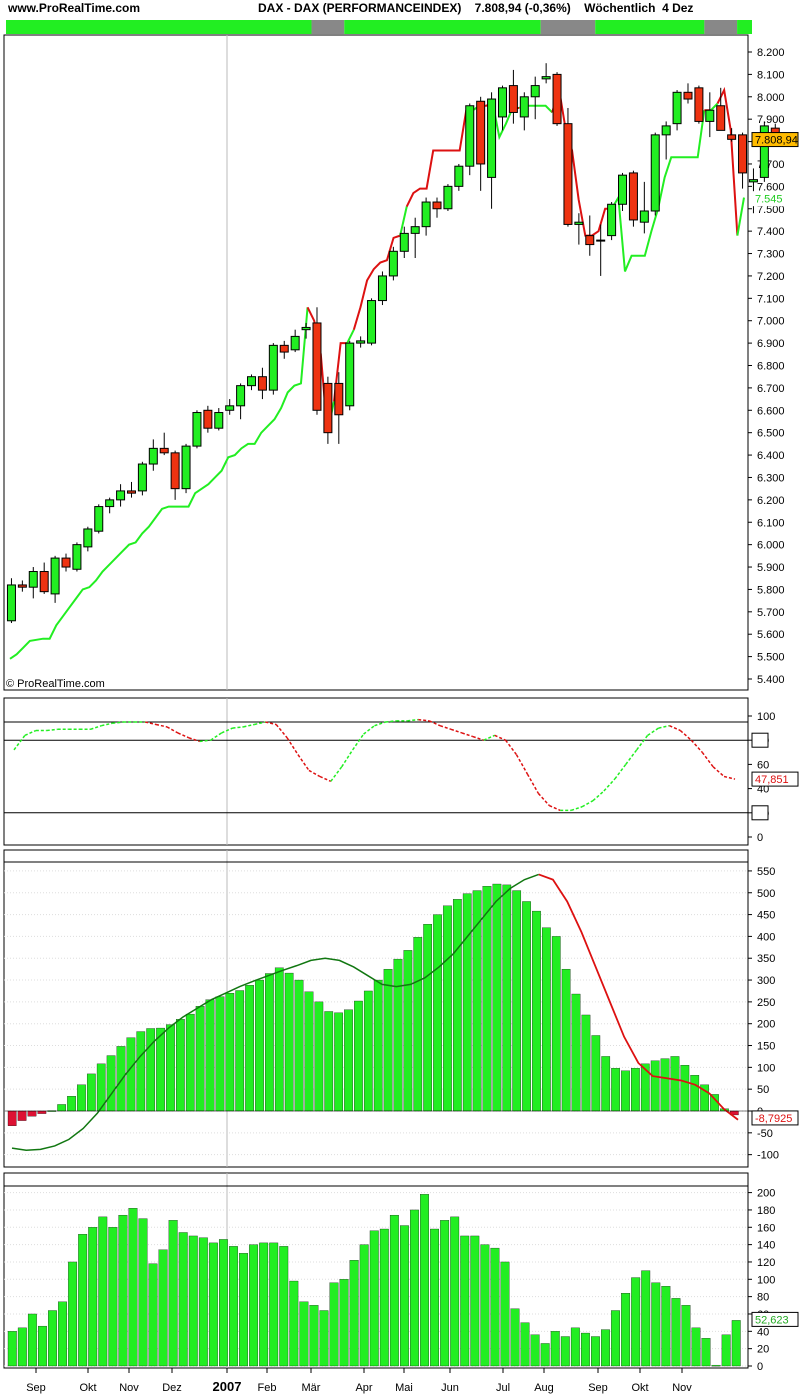 The image size is (800, 1400). I want to click on y-tick-label: 7.500, so click(771, 210).